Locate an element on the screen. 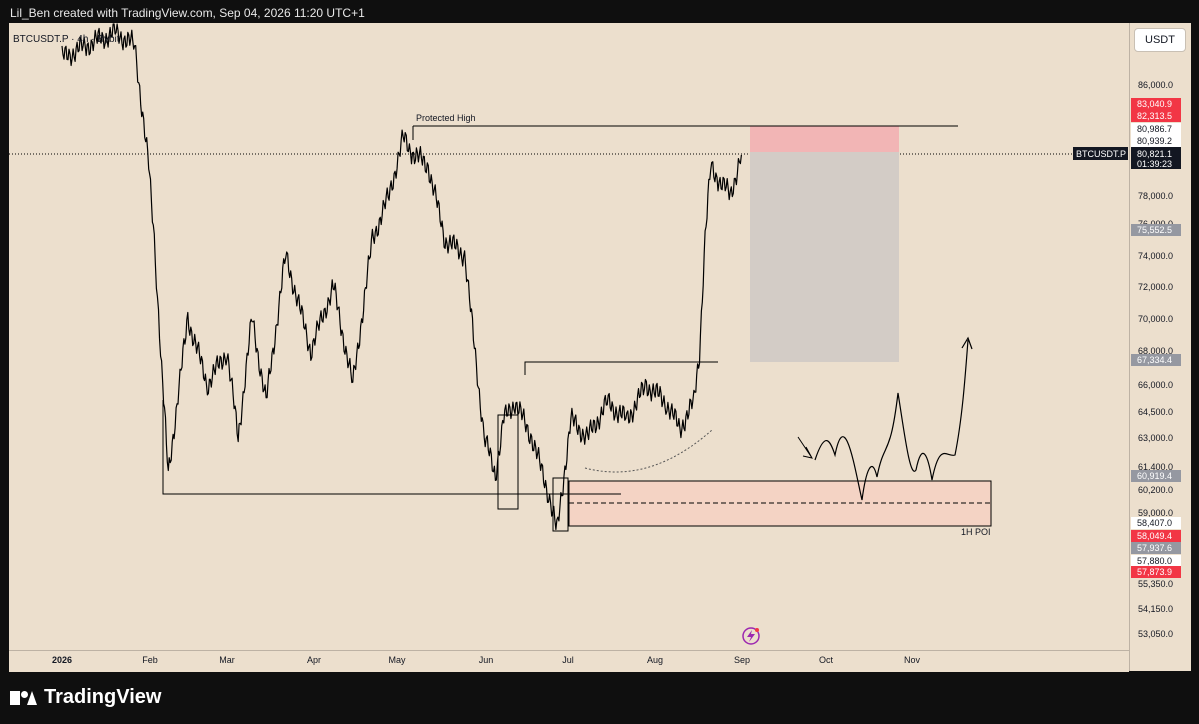 The width and height of the screenshot is (1199, 724). price-tick-label: 68,000.0 is located at coordinates (1155, 351).